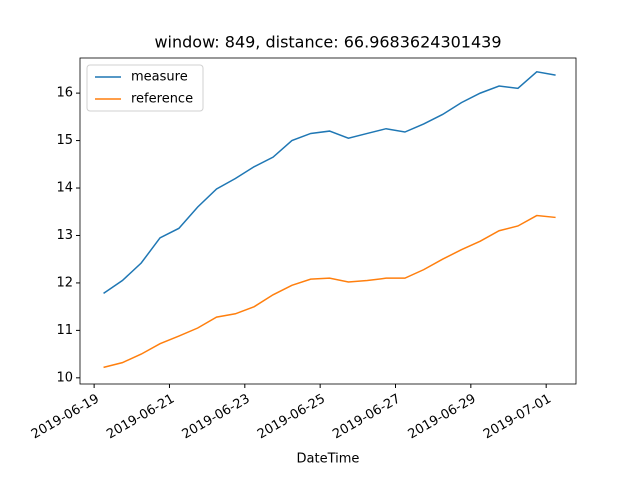  What do you see at coordinates (442, 417) in the screenshot?
I see `x-tick-label: 2019-06-29` at bounding box center [442, 417].